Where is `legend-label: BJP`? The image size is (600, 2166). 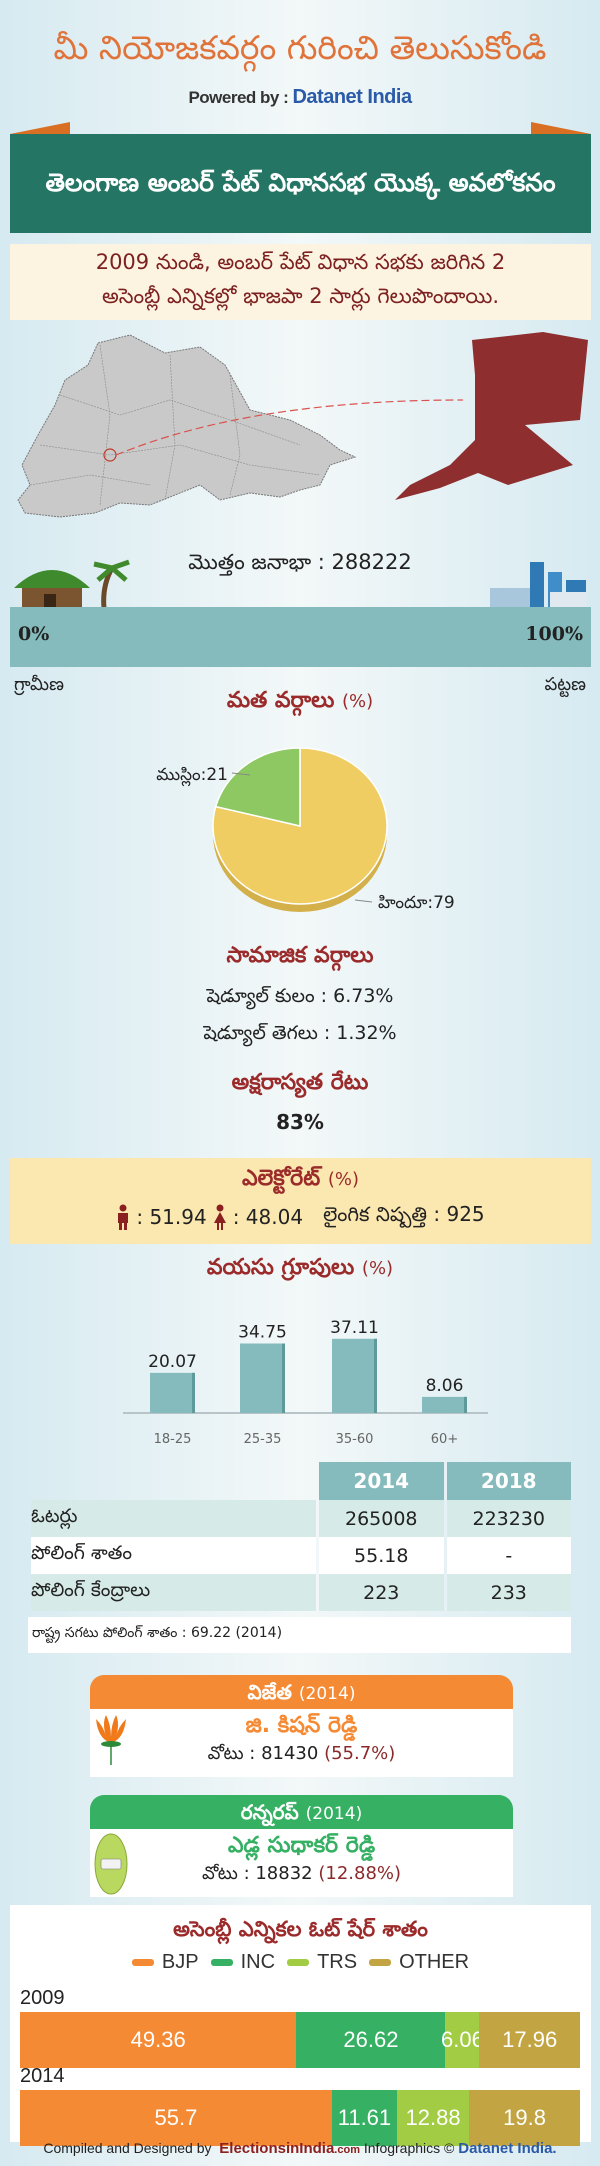
legend-label: BJP is located at coordinates (180, 1962).